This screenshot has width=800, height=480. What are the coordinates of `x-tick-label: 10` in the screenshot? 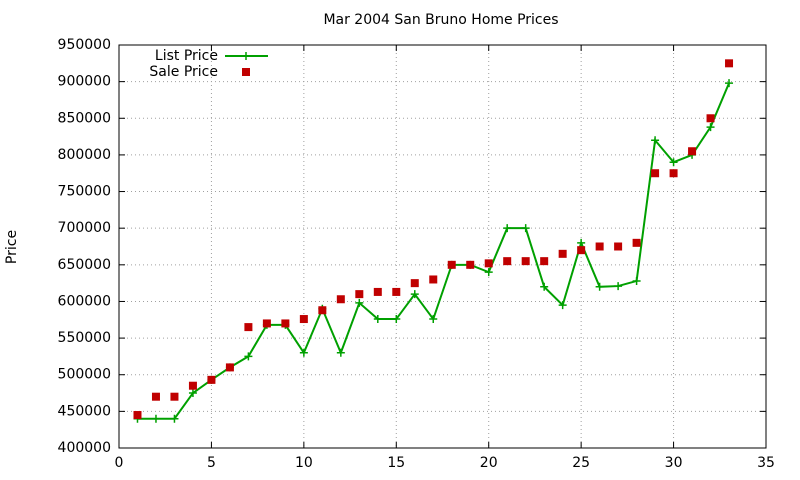 It's located at (304, 463).